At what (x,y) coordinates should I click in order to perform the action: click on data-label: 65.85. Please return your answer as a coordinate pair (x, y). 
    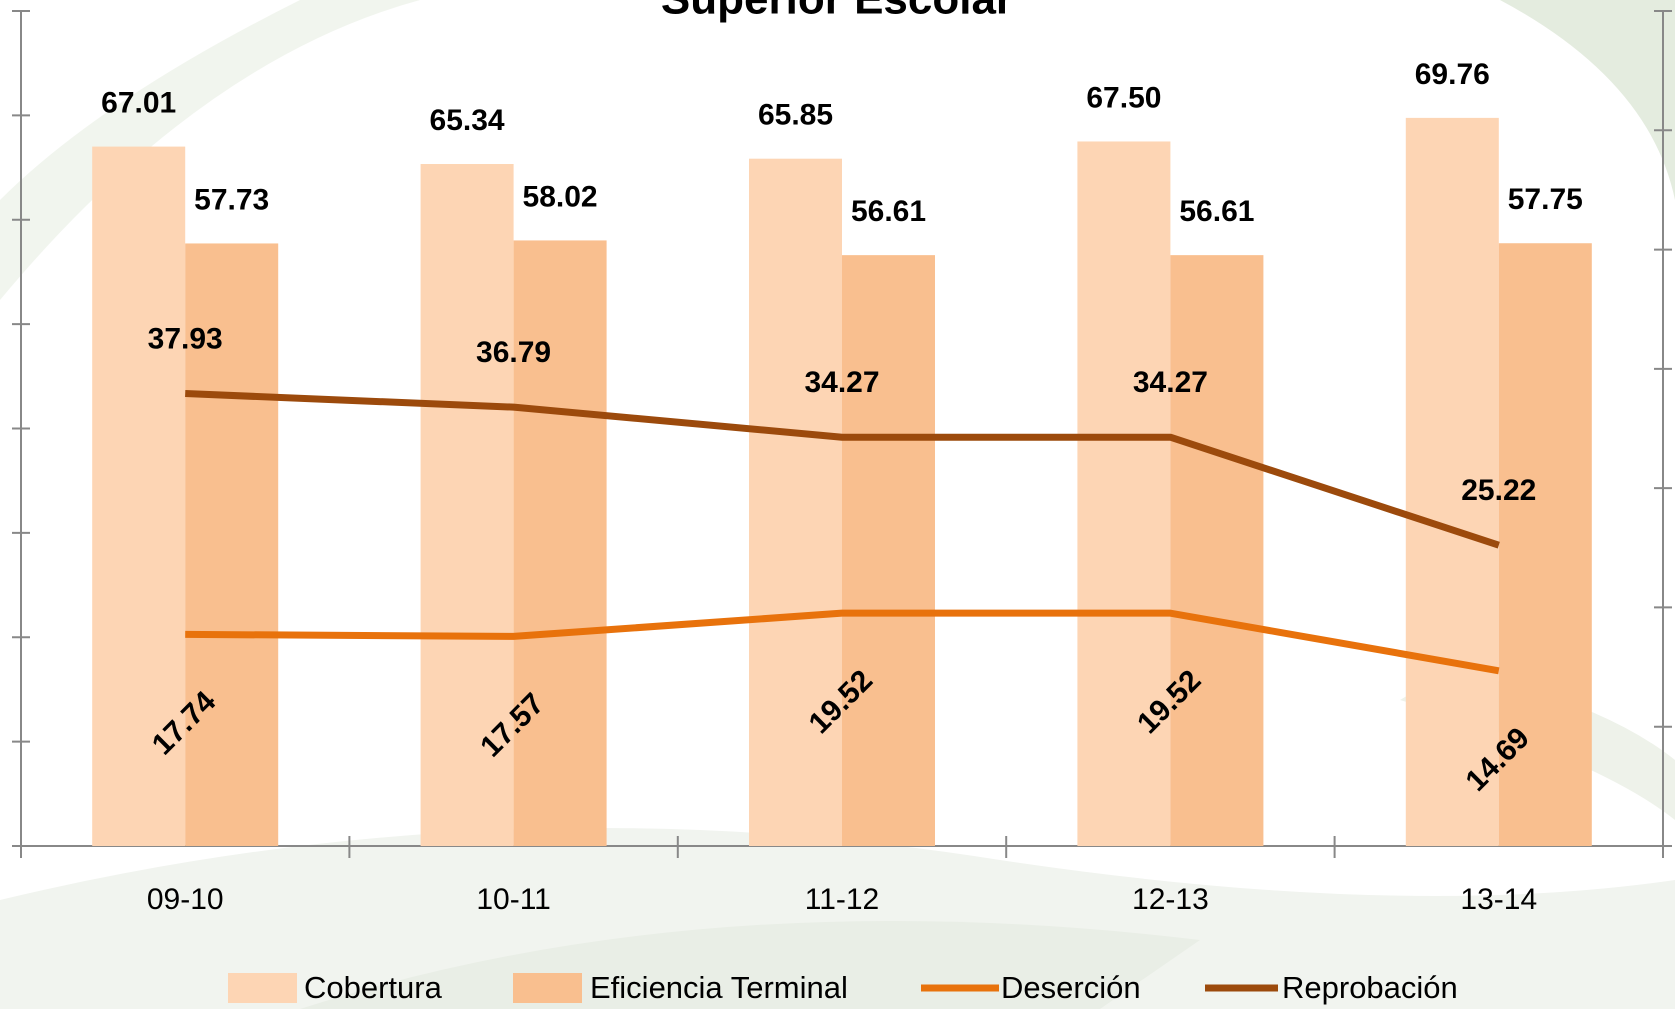
    Looking at the image, I should click on (795, 115).